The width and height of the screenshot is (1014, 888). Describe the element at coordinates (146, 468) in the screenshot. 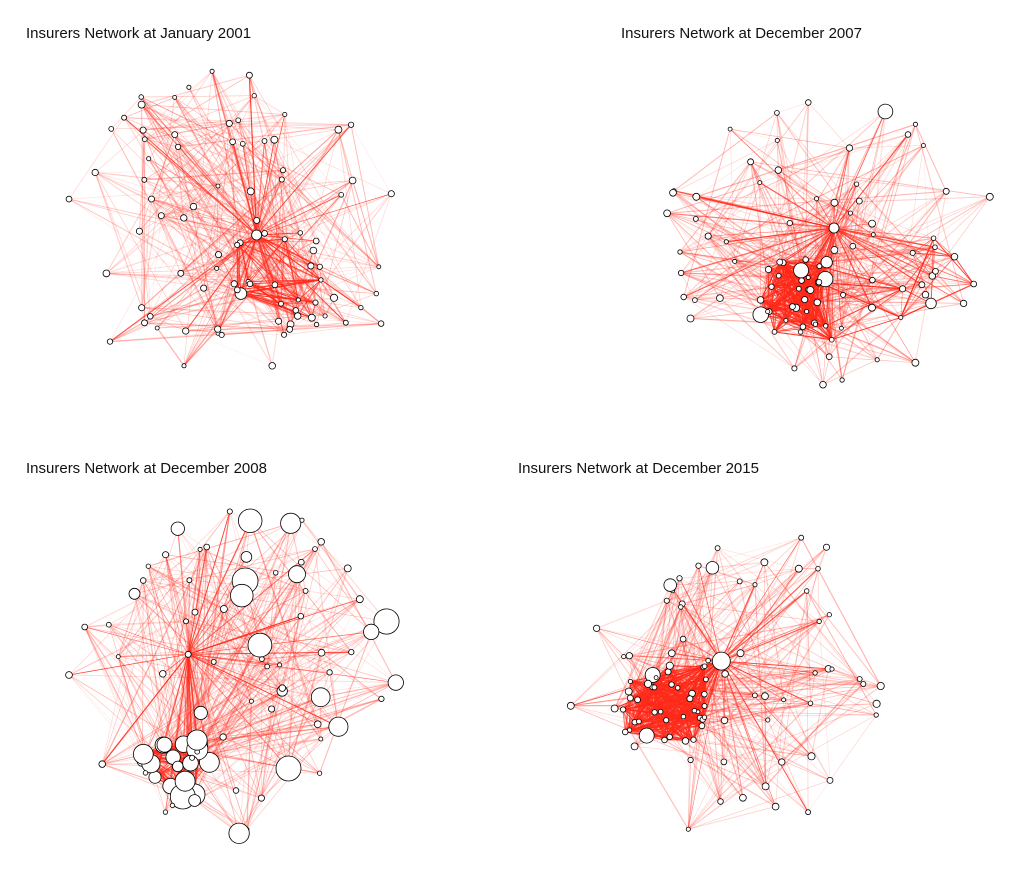

I see `network-title-2008: Insurers Network at December 2008` at that location.